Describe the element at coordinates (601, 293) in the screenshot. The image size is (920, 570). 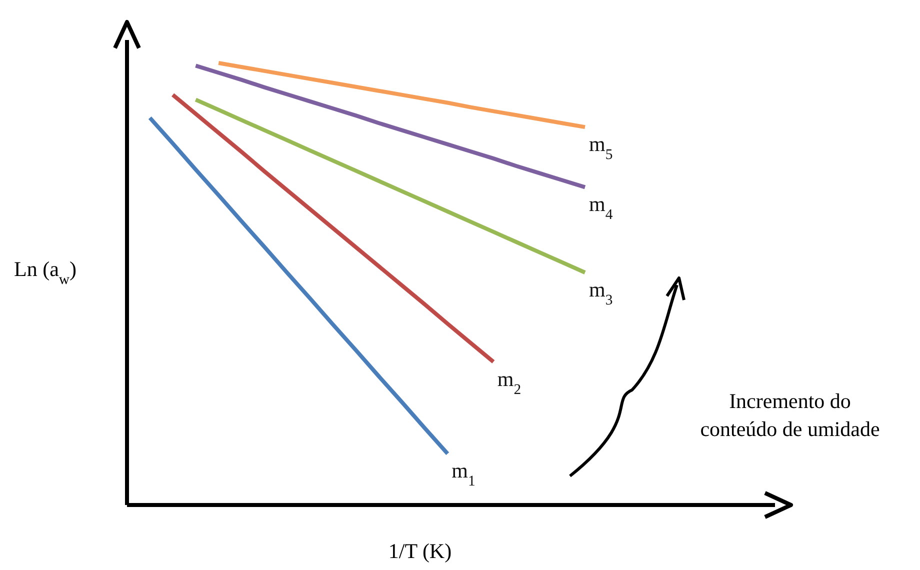
I see `series-label: m$_{3}$` at that location.